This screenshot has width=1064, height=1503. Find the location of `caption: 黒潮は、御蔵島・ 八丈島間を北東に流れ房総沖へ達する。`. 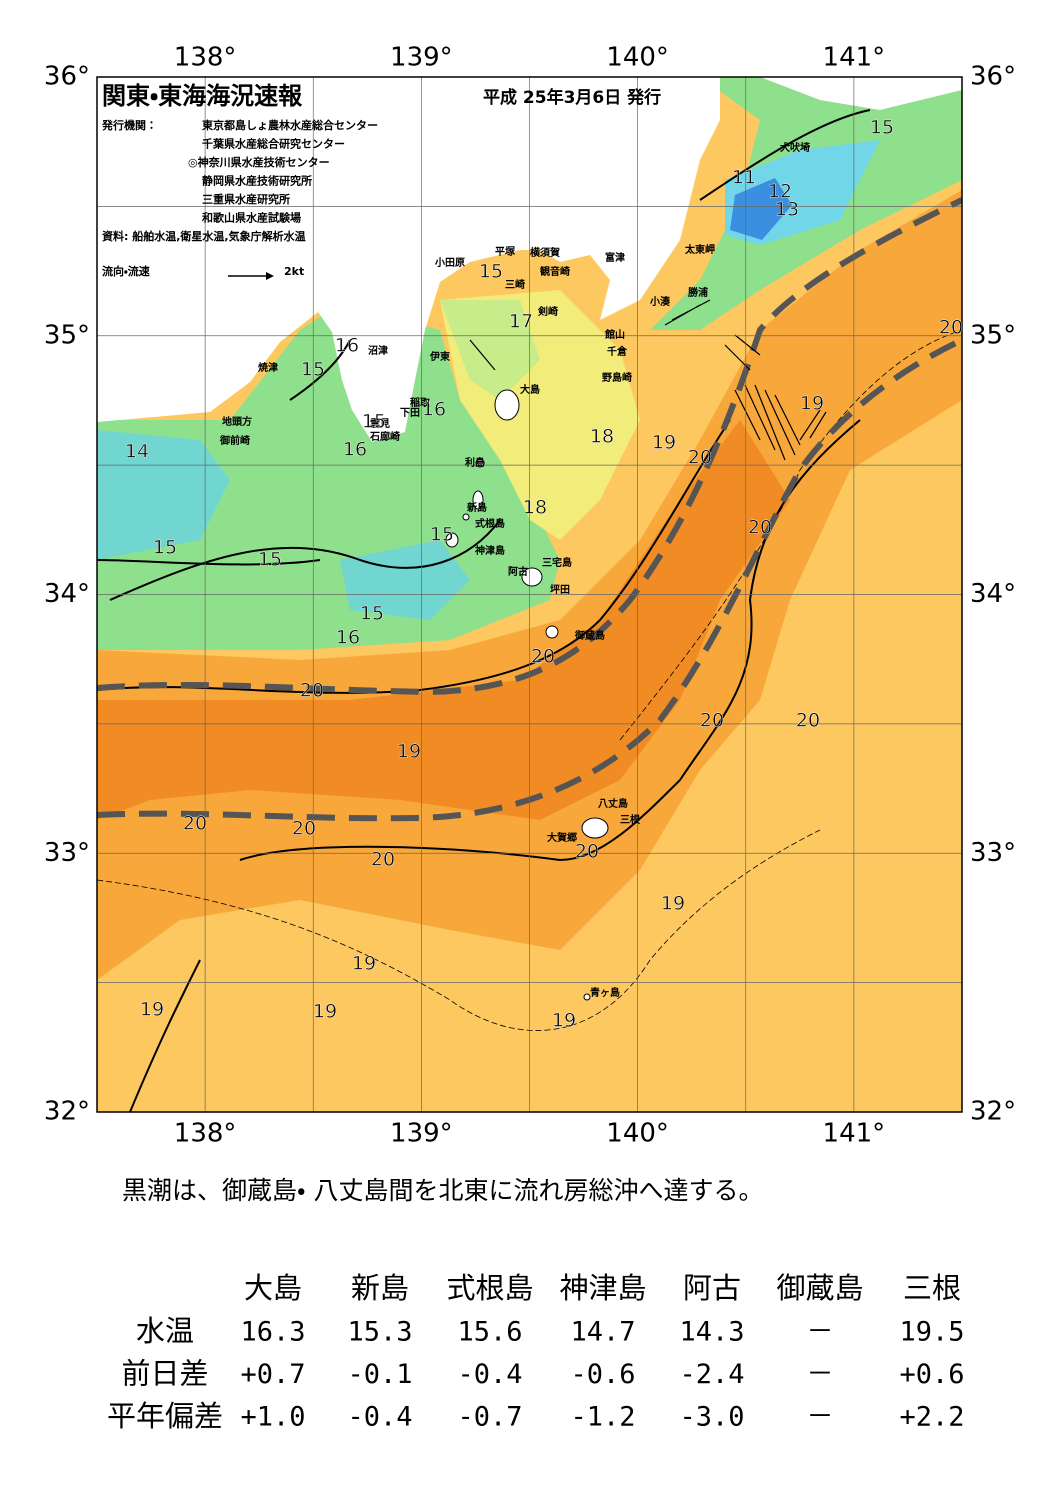

caption: 黒潮は、御蔵島・ 八丈島間を北東に流れ房総沖へ達する。 is located at coordinates (442, 1190).